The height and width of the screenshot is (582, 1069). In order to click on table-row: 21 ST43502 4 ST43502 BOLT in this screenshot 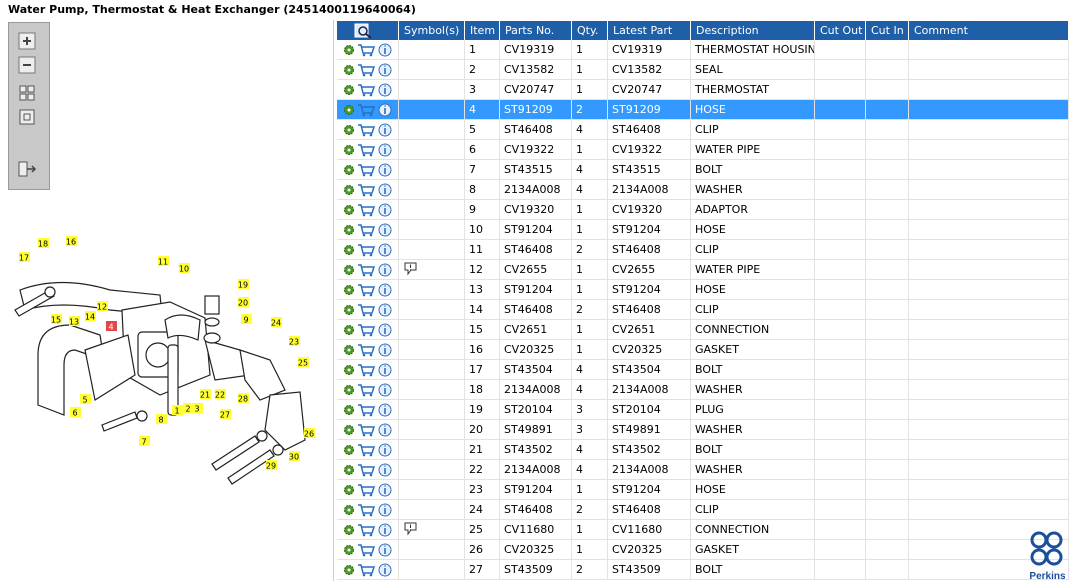, I will do `click(703, 450)`.